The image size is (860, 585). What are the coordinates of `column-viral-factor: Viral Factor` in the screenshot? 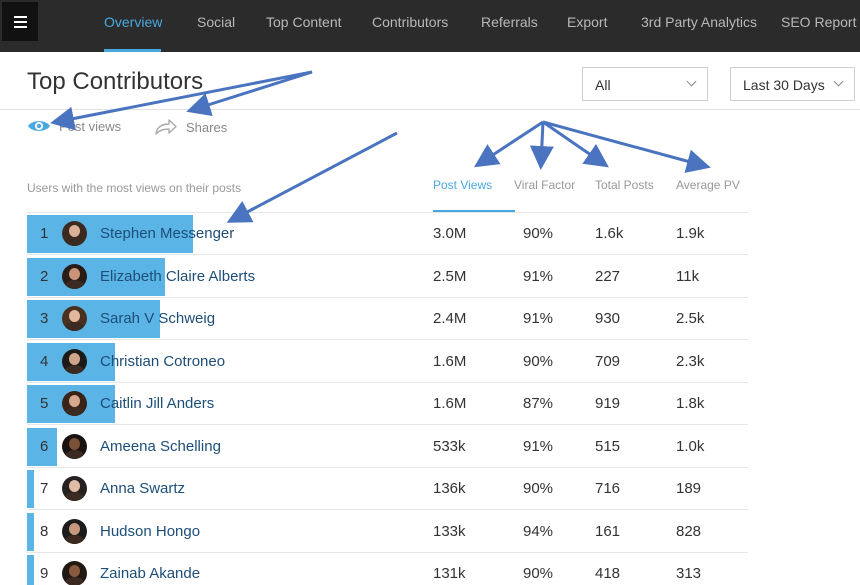 It's located at (545, 185).